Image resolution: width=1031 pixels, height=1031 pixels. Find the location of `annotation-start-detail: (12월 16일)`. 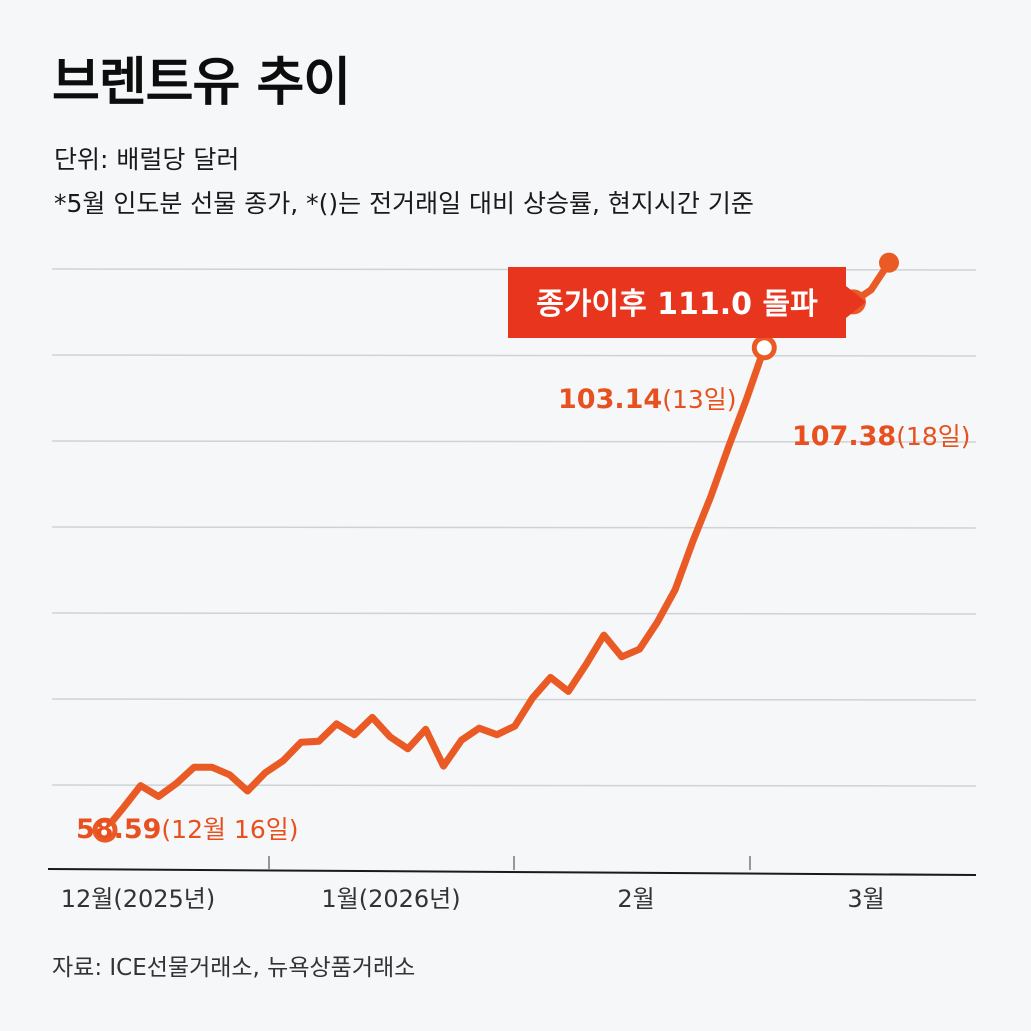

annotation-start-detail: (12월 16일) is located at coordinates (229, 829).